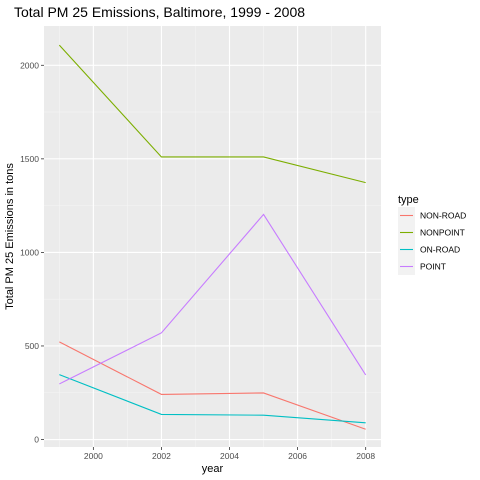 This screenshot has width=480, height=480. I want to click on y-axis-ticks: 0 500 1000 1500 2000, so click(32, 252).